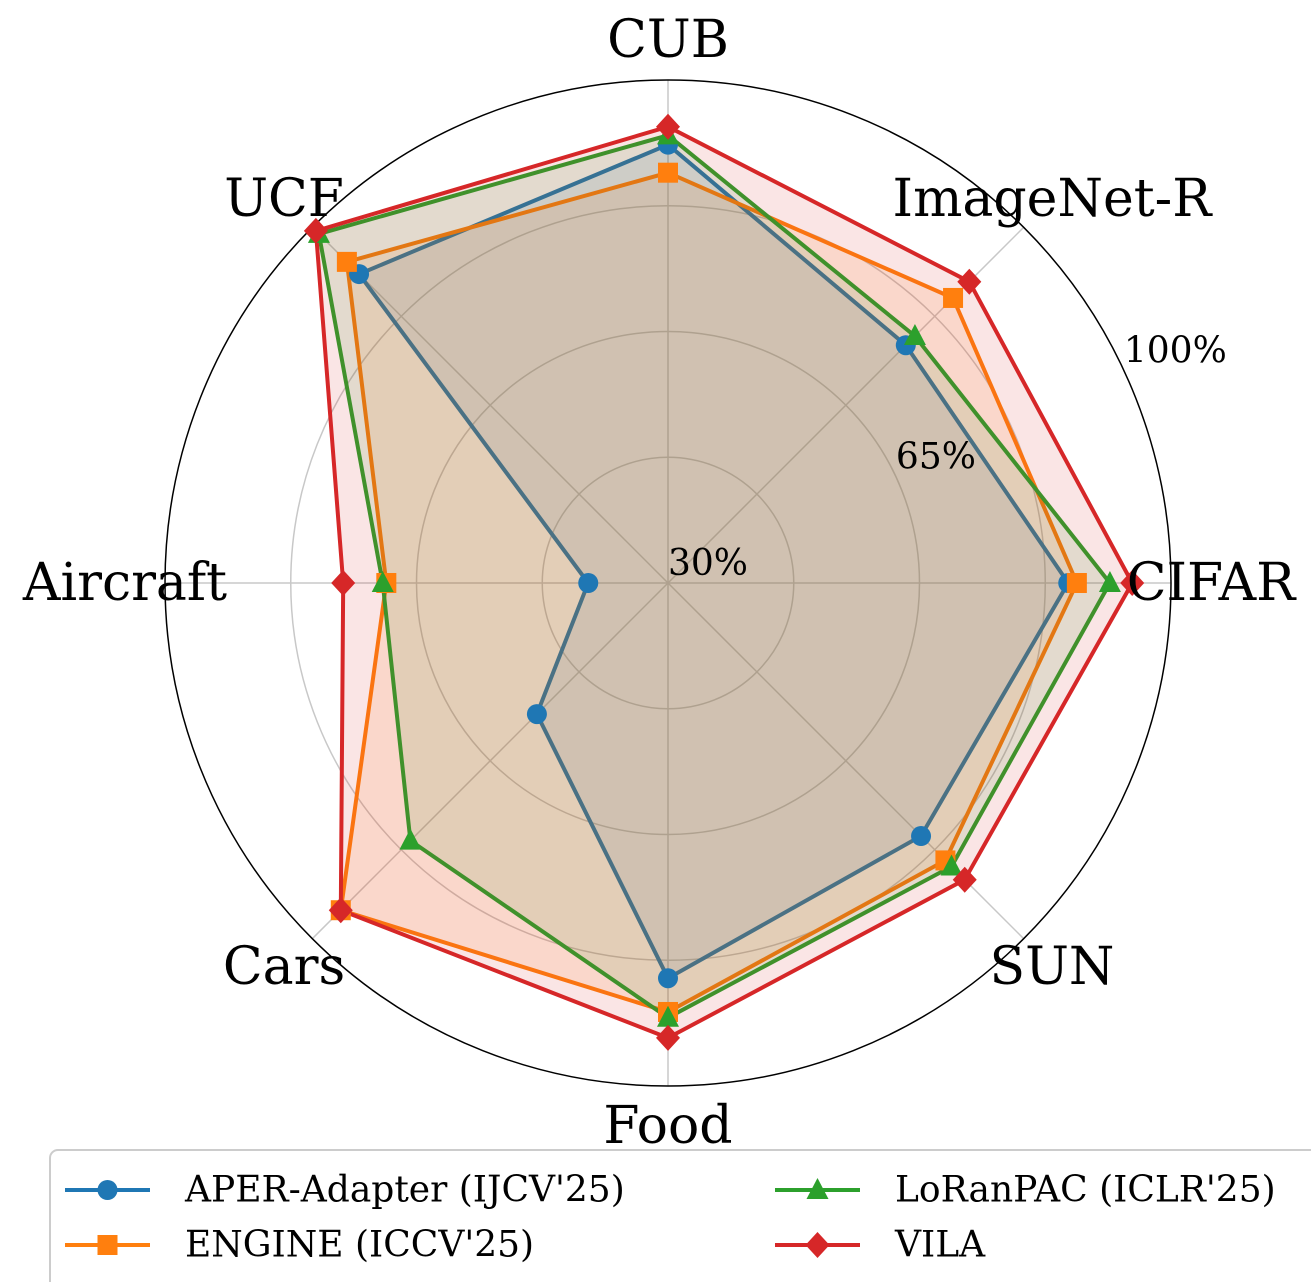  I want to click on legend-frame, so click(680, 1215).